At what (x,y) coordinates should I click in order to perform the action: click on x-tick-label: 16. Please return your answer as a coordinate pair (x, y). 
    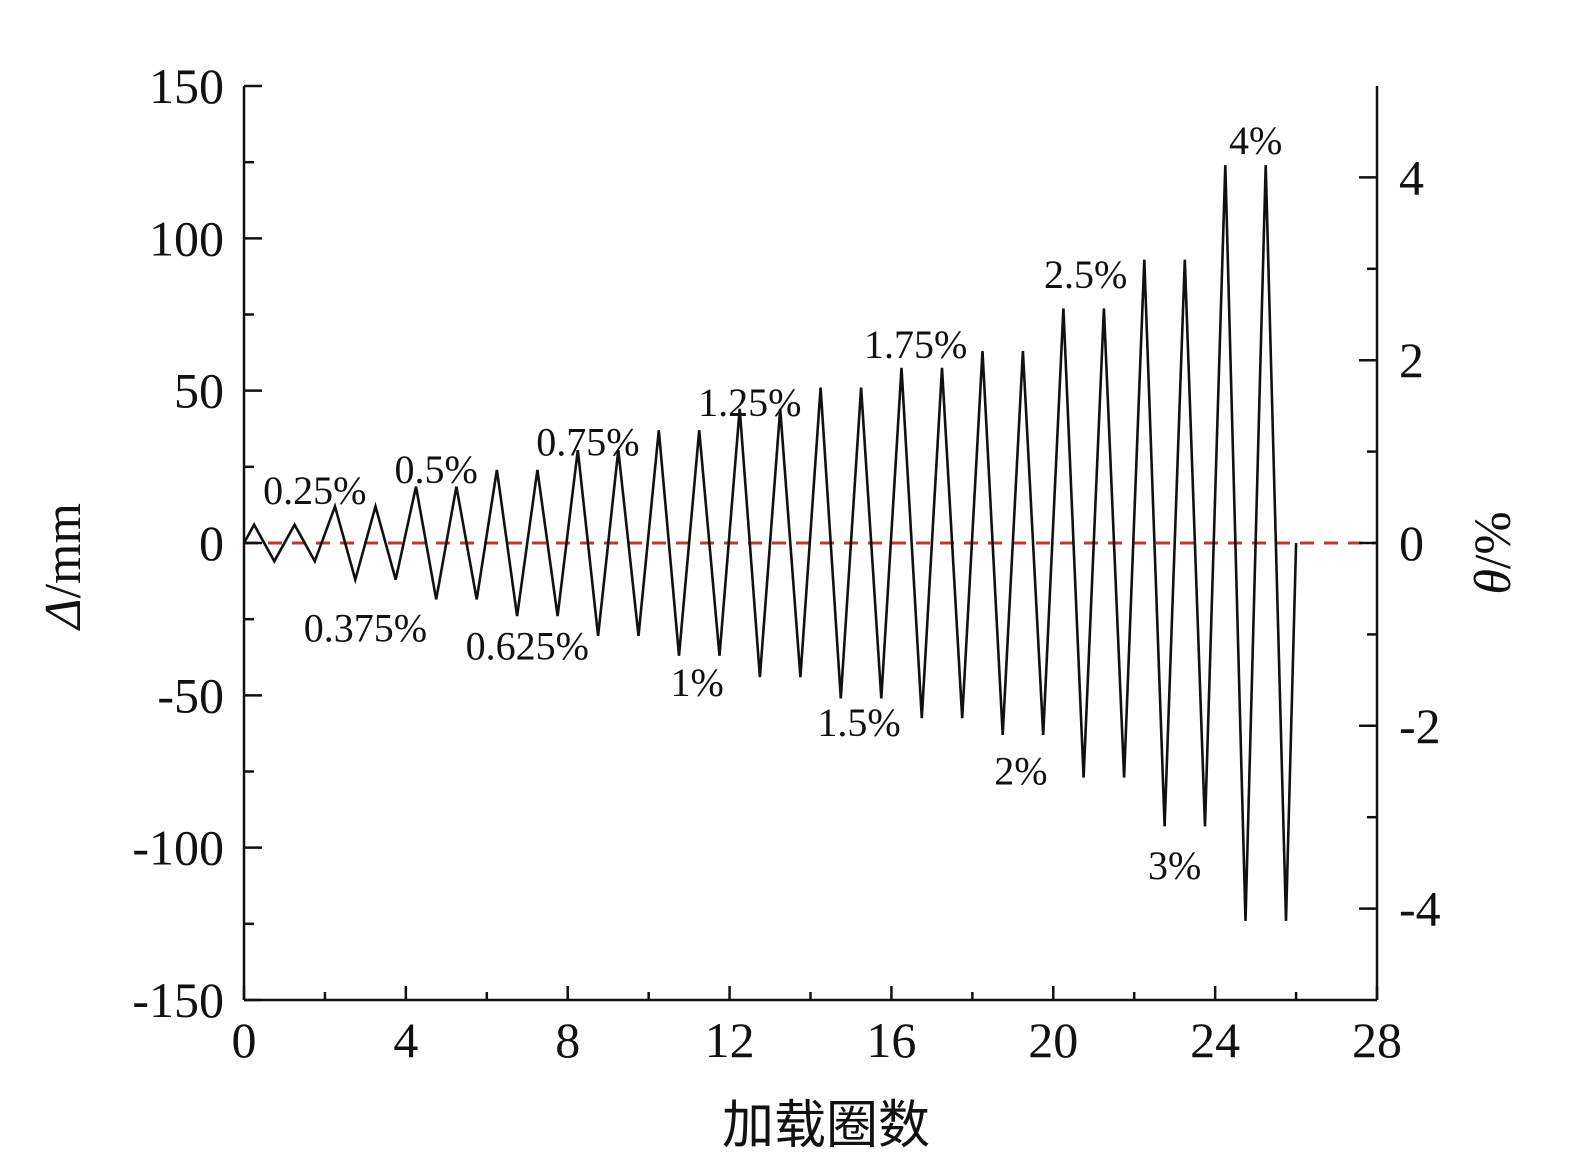
    Looking at the image, I should click on (891, 1040).